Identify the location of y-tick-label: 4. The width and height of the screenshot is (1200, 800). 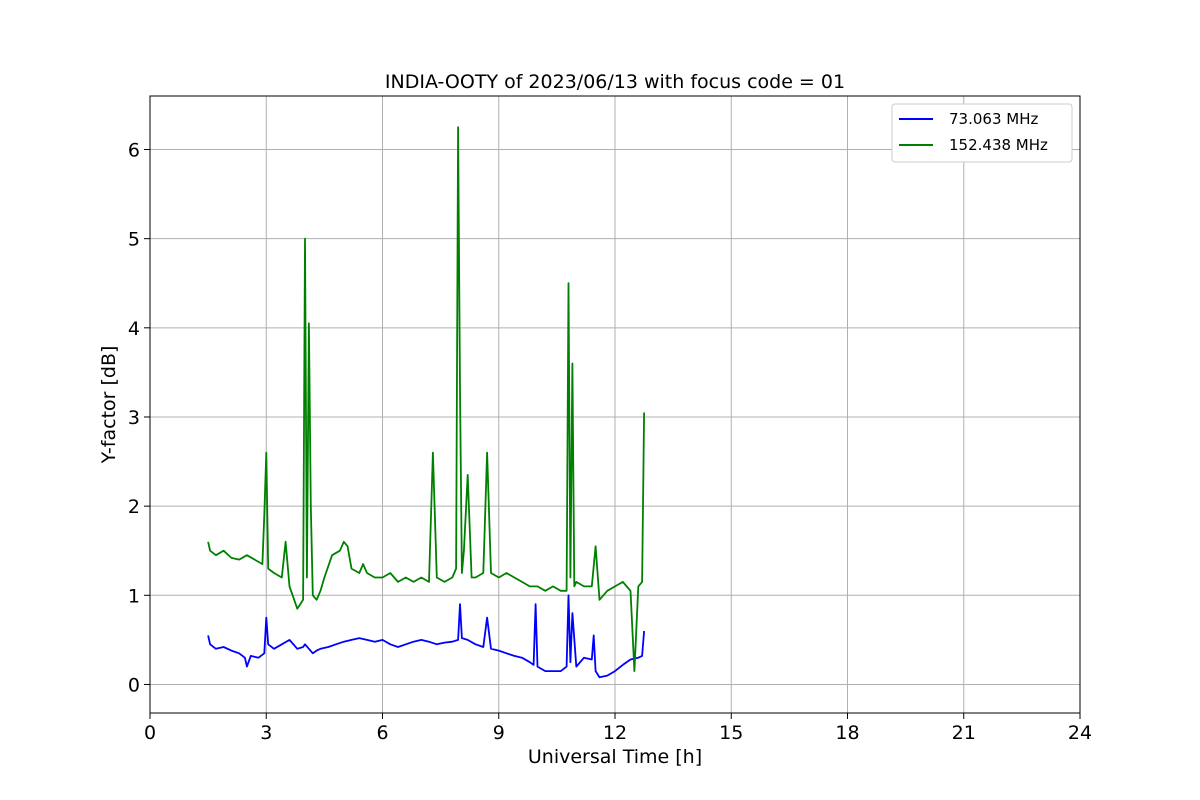
(134, 329).